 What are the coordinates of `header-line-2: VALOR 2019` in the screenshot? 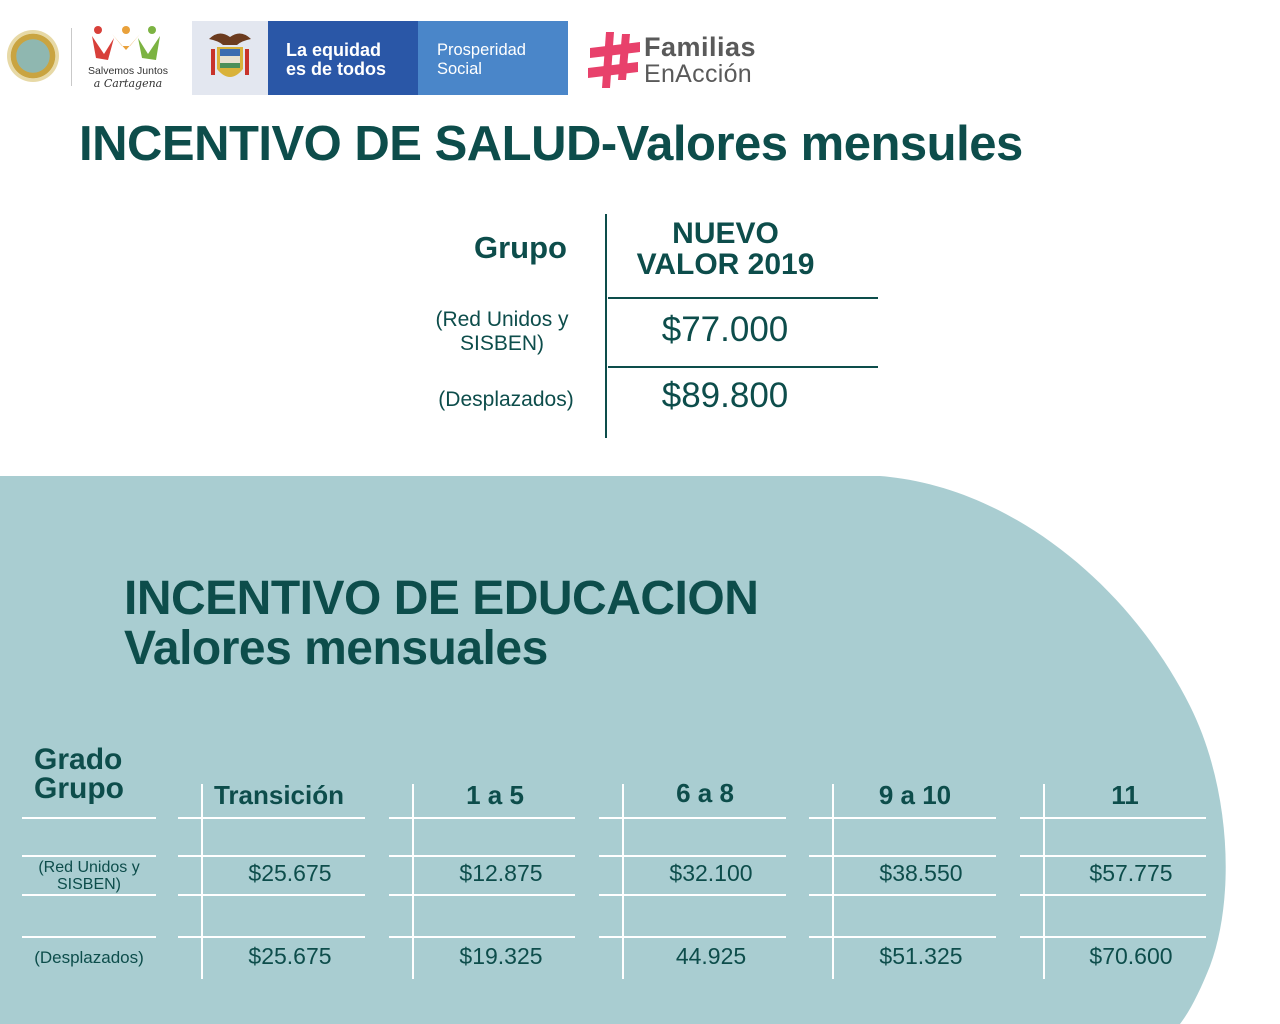 It's located at (725, 264).